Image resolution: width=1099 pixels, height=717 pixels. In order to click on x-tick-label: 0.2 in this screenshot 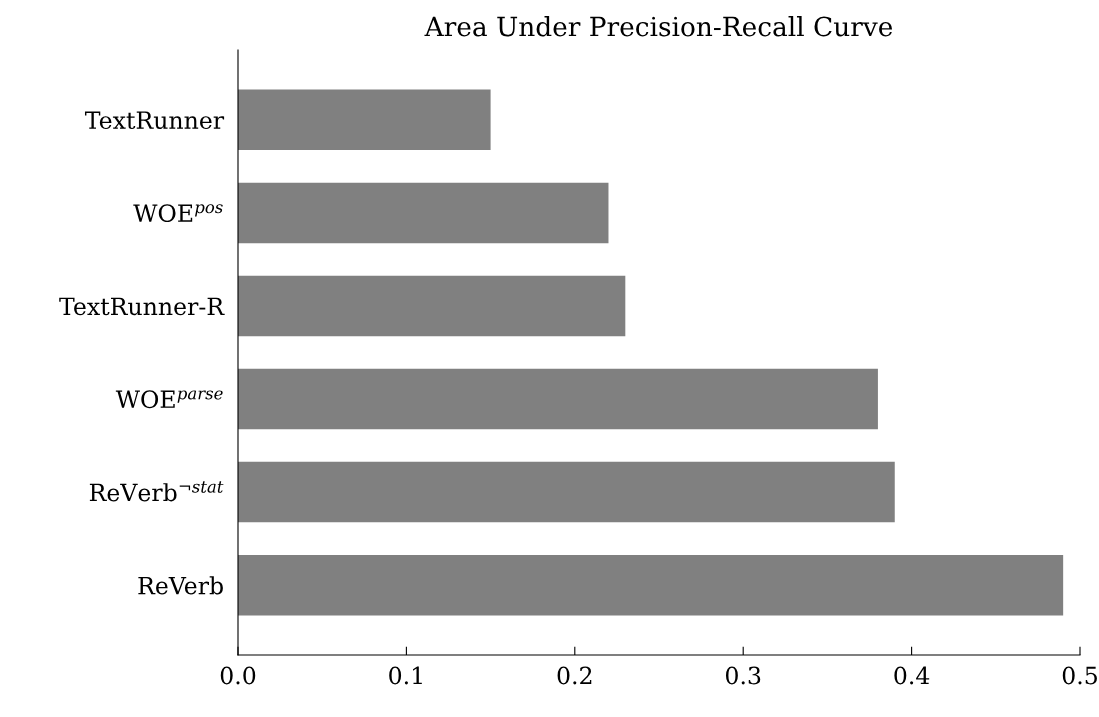, I will do `click(574, 675)`.